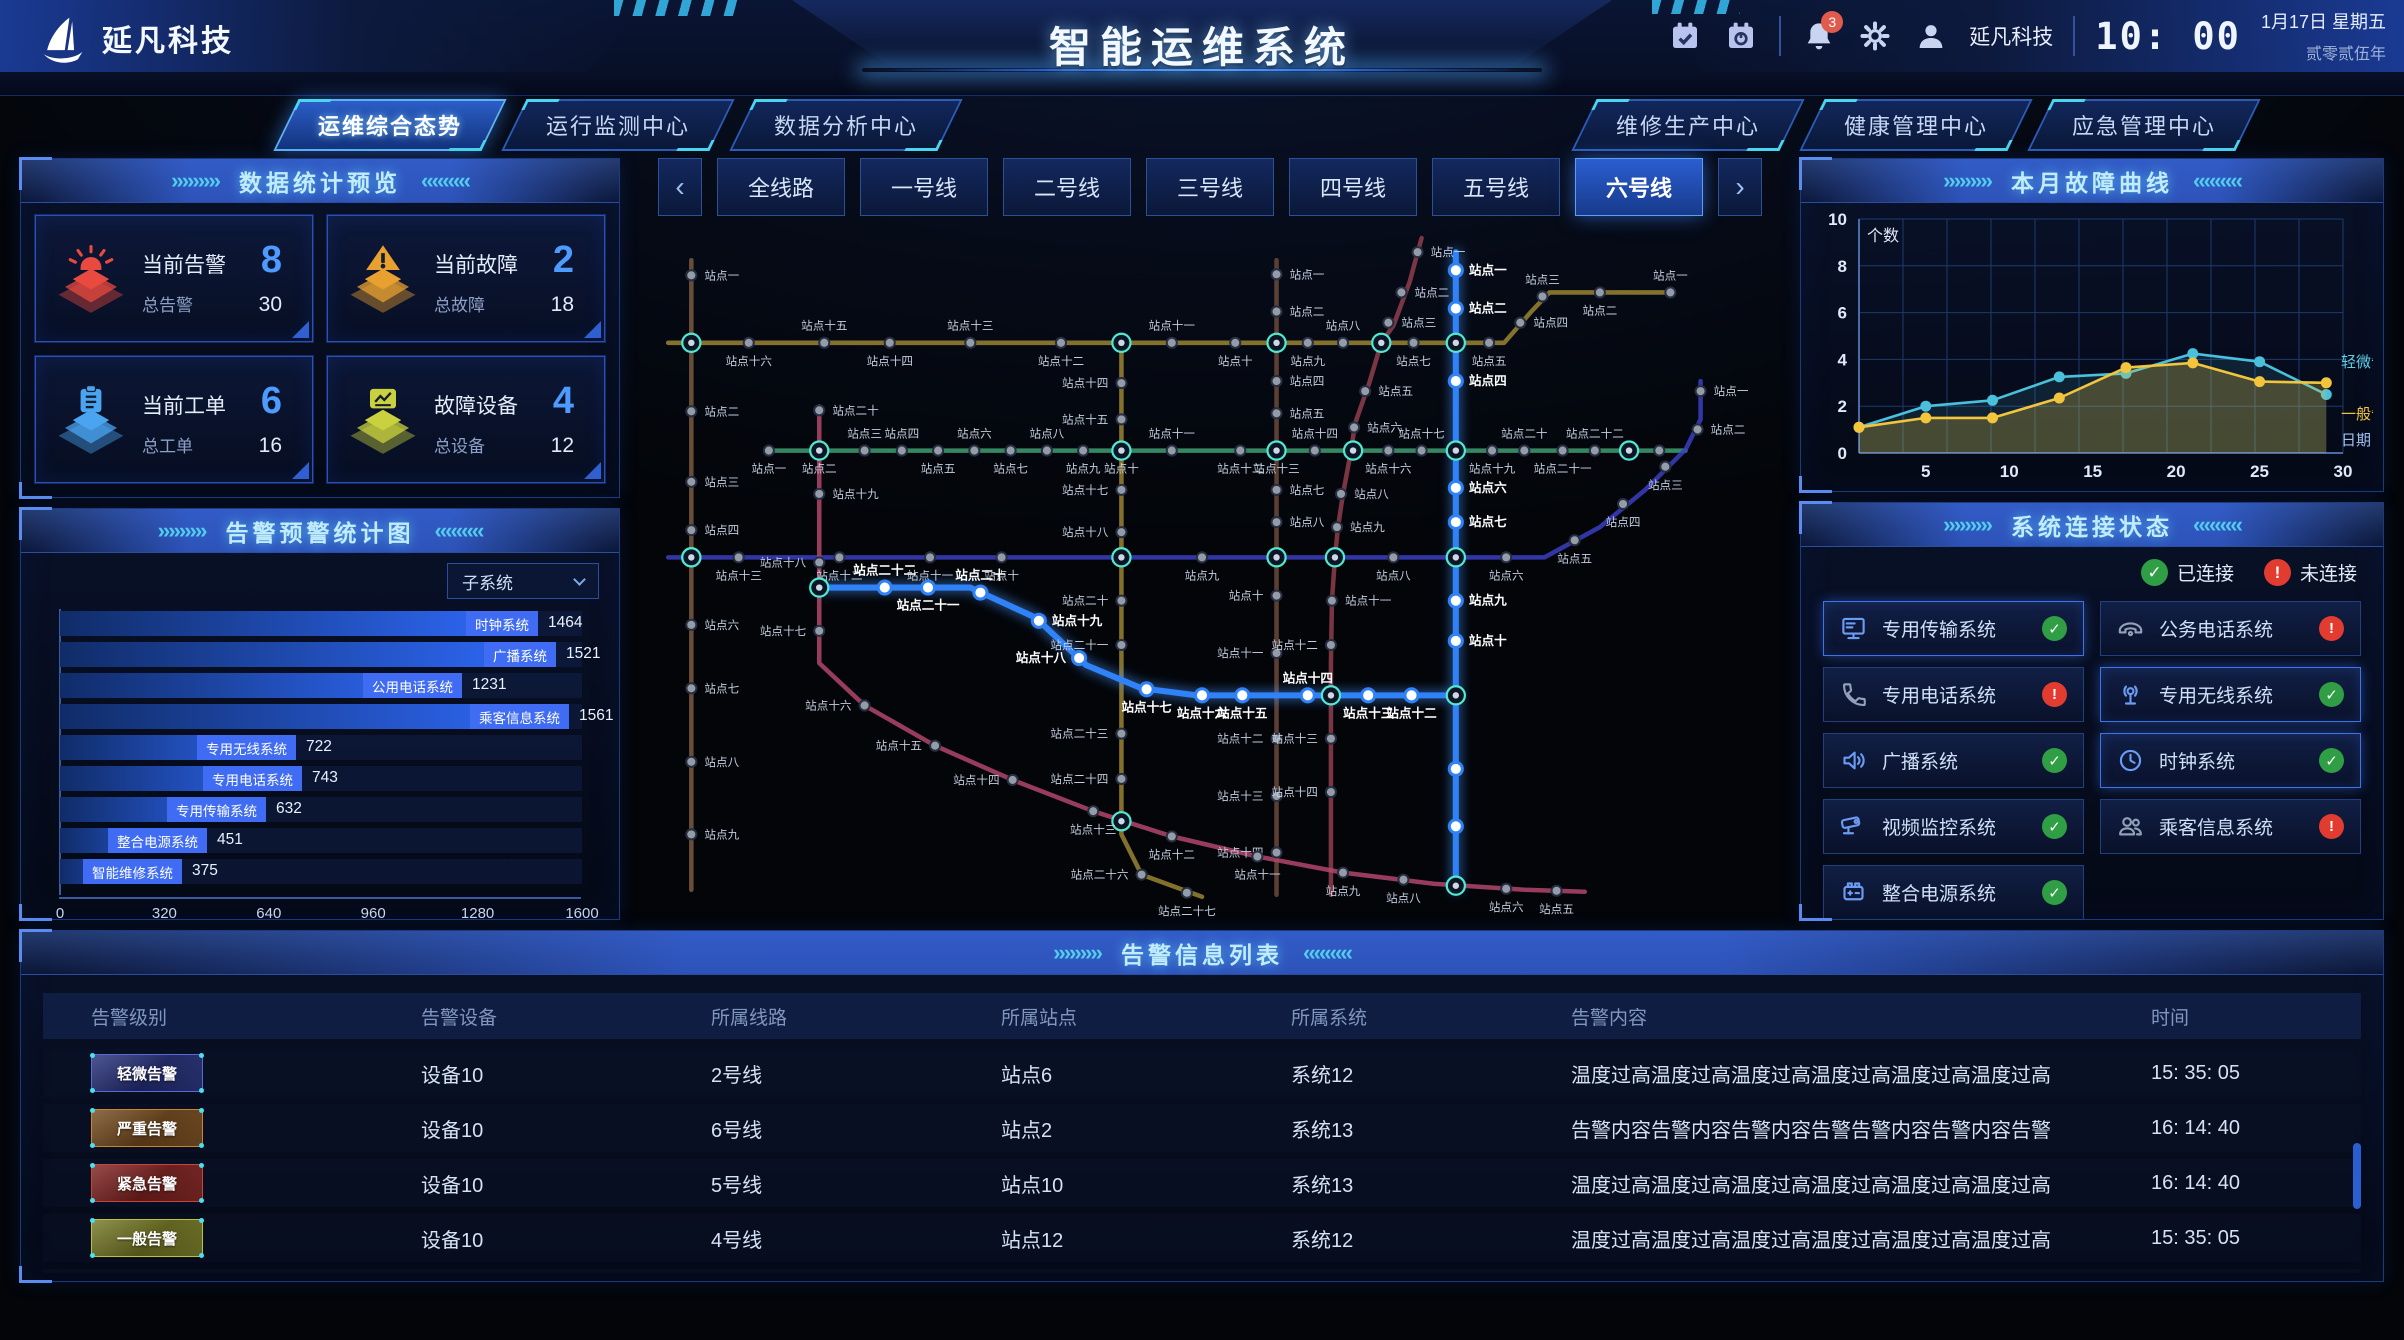 The width and height of the screenshot is (2404, 1340). What do you see at coordinates (1524, 433) in the screenshot?
I see `svg-text: 站点二十` at bounding box center [1524, 433].